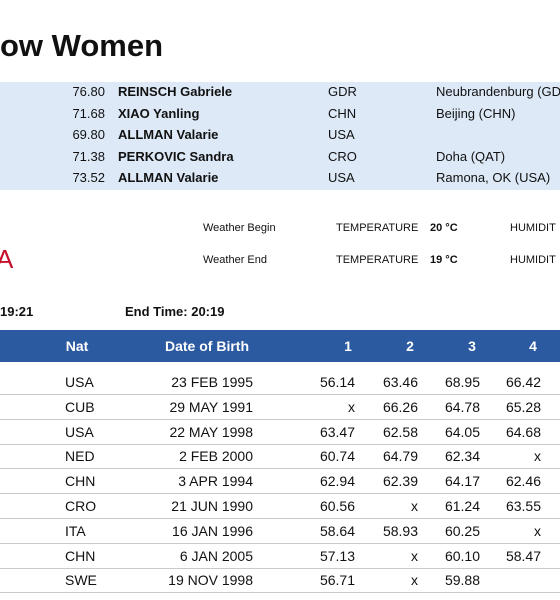 This screenshot has width=560, height=600. What do you see at coordinates (462, 382) in the screenshot?
I see `cell-attempt: 68.95` at bounding box center [462, 382].